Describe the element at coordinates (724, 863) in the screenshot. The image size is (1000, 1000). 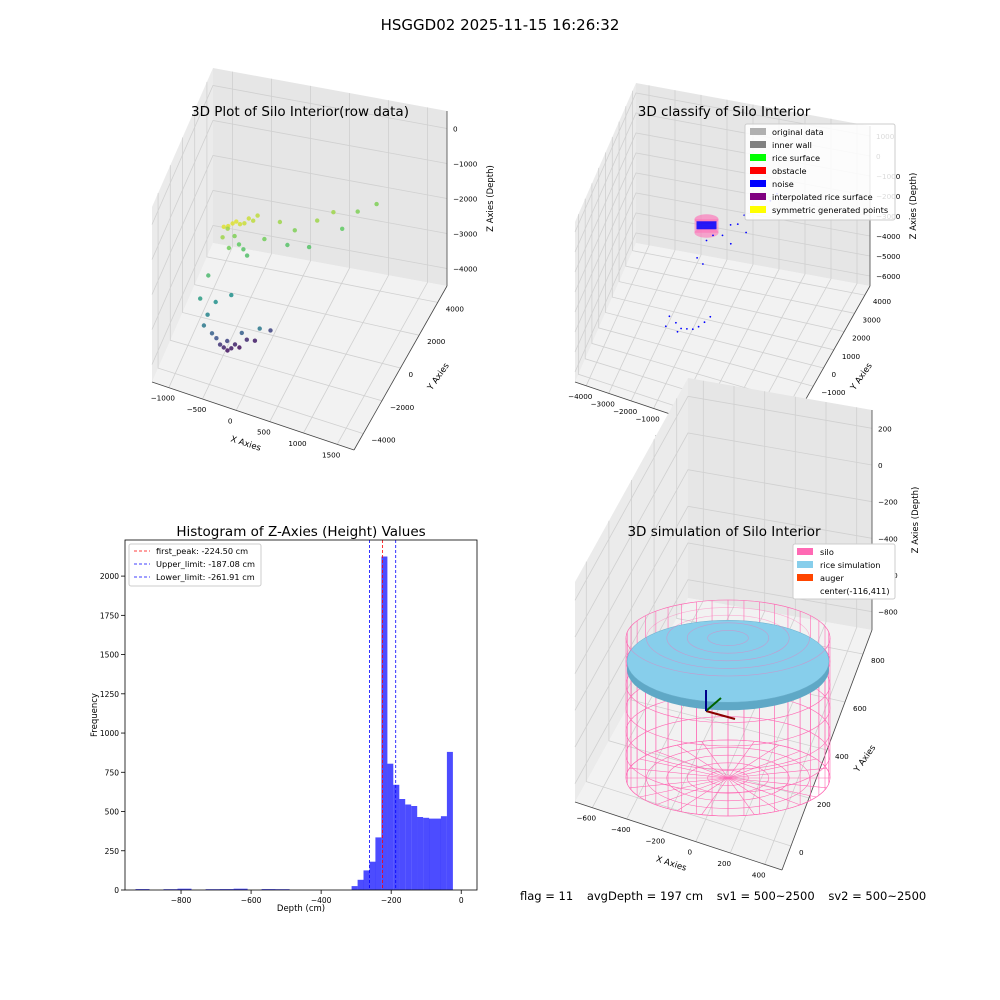
I see `x-tick-label: 200` at that location.